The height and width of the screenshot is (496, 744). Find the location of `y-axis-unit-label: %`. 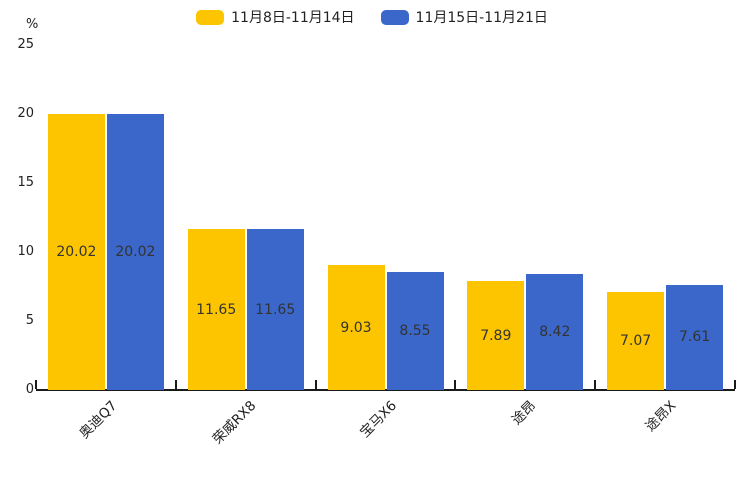

y-axis-unit-label: % is located at coordinates (32, 24).